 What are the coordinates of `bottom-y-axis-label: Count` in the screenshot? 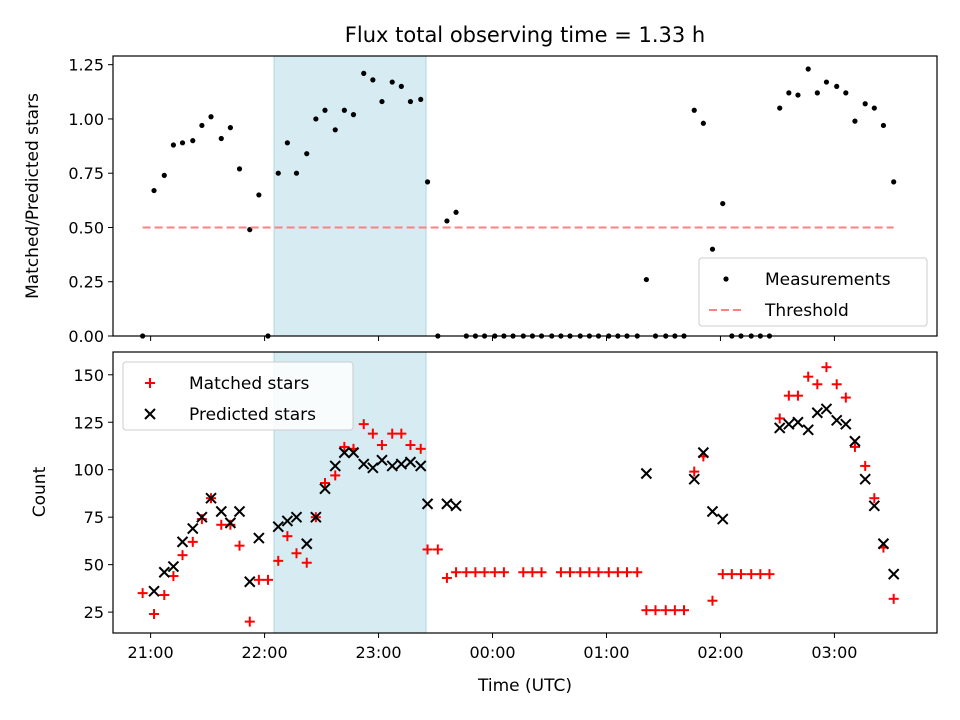 It's located at (40, 491).